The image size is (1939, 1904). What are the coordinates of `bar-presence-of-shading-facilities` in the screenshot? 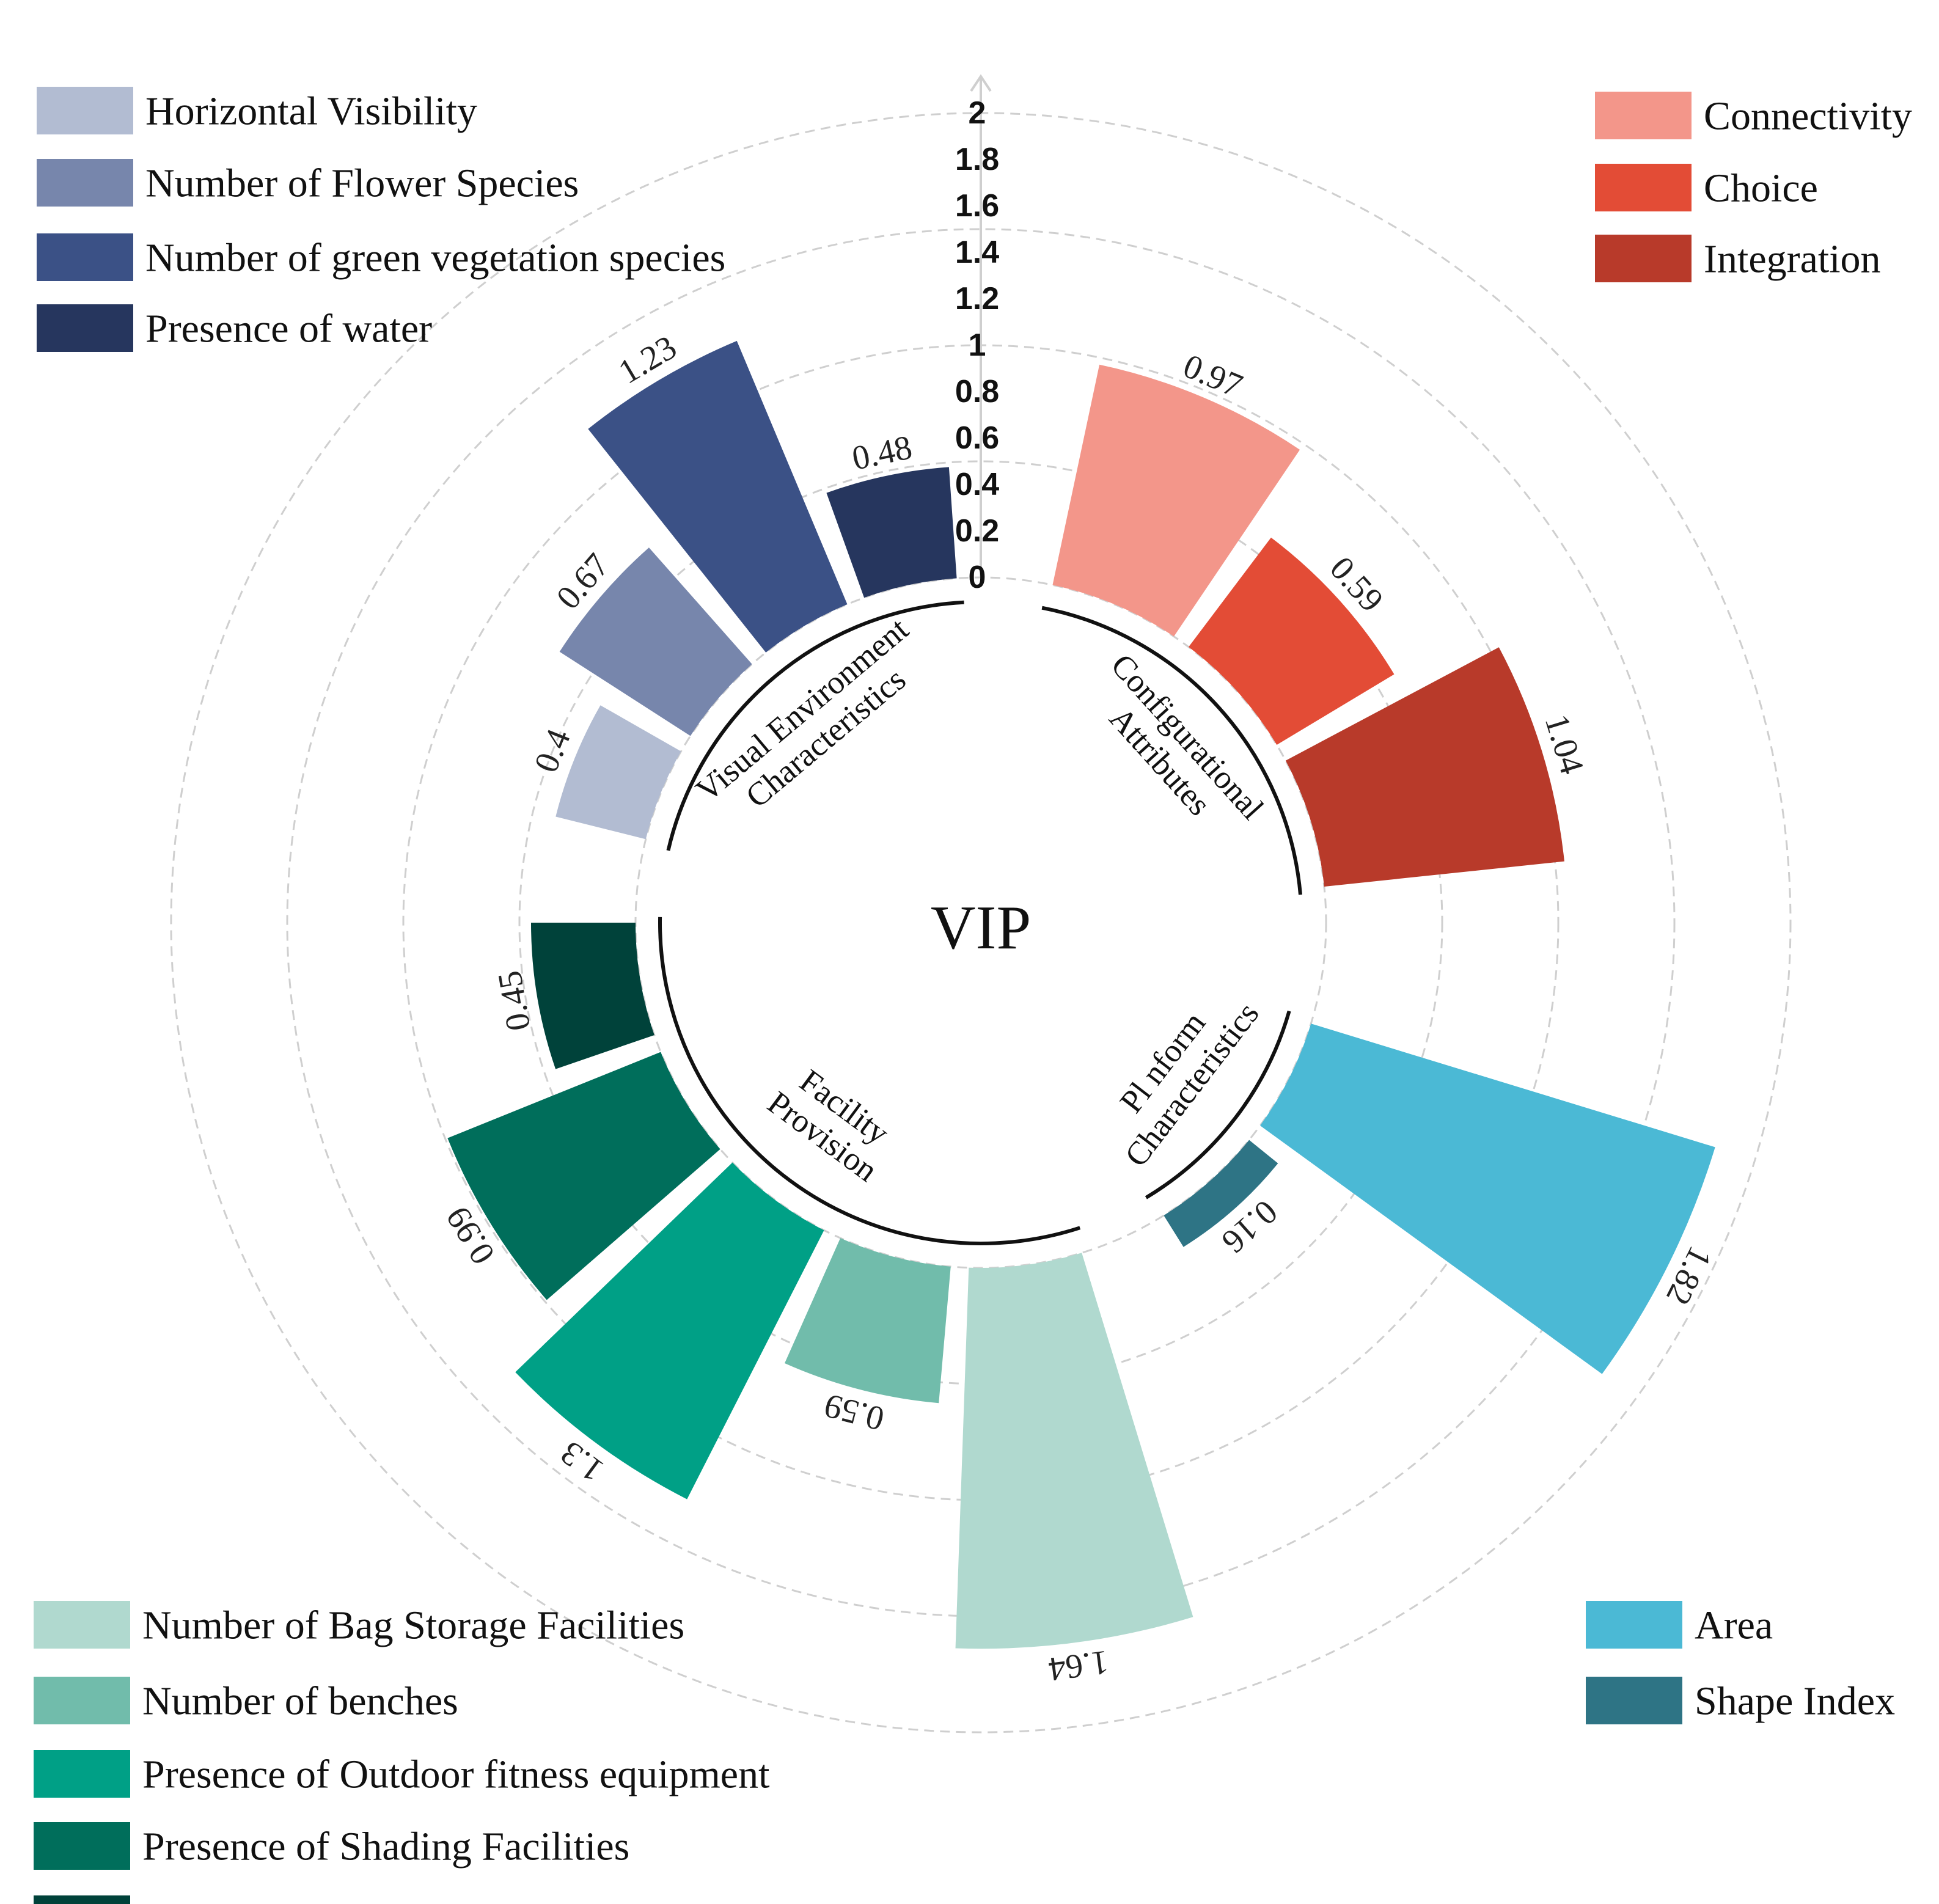 It's located at (583, 1176).